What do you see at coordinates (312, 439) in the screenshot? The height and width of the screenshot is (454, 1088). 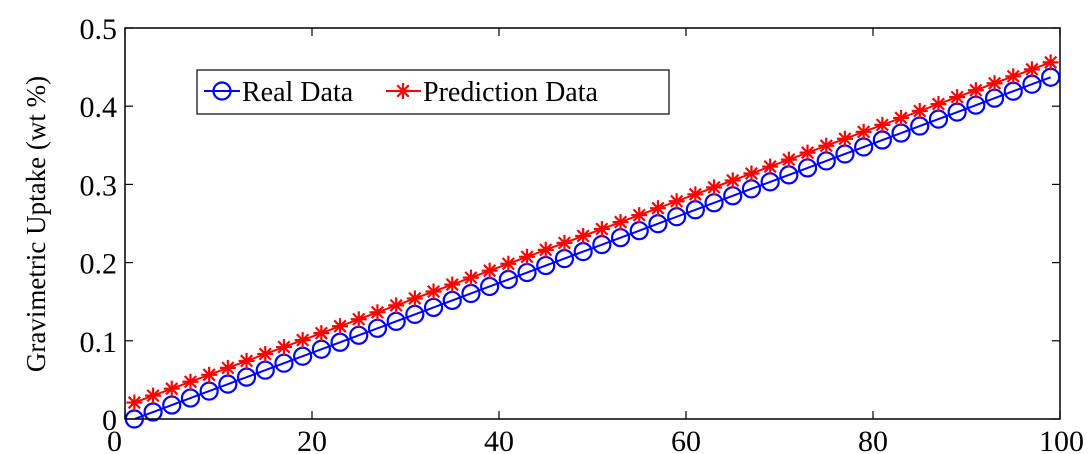 I see `x-tick-label: 20` at bounding box center [312, 439].